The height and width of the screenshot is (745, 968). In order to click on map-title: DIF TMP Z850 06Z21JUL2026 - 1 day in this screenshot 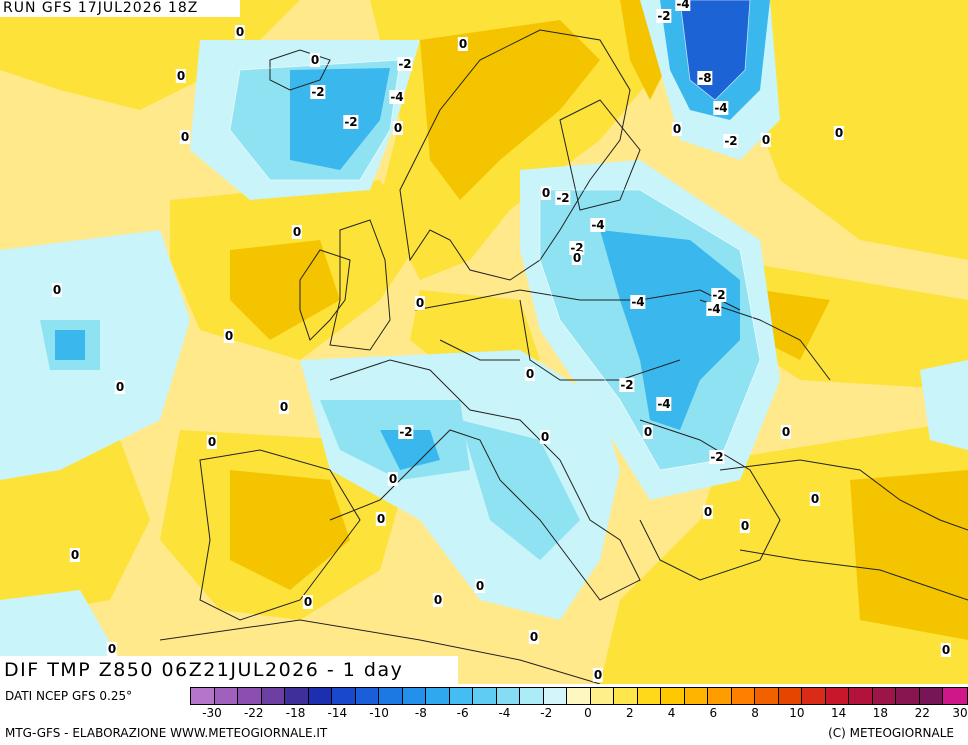, I will do `click(229, 670)`.